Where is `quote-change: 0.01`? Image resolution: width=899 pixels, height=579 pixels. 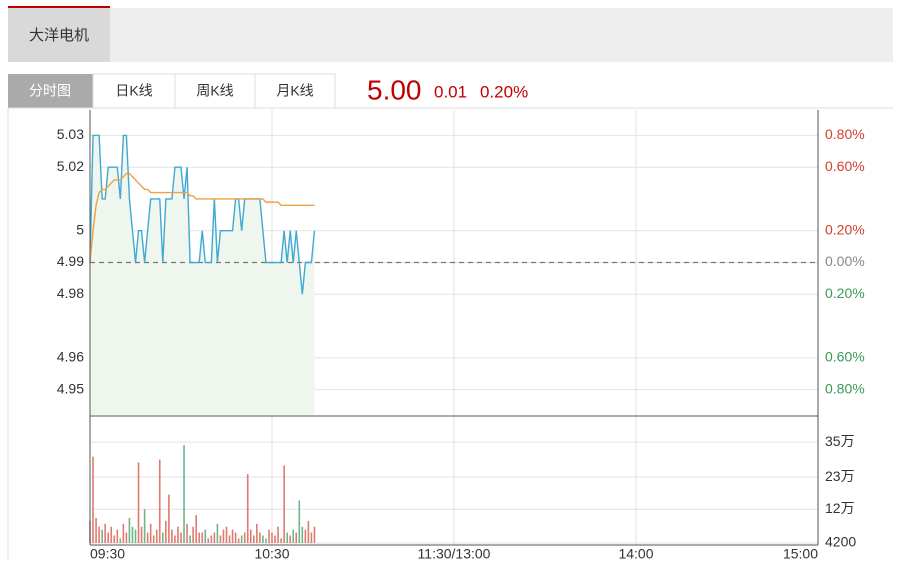
quote-change: 0.01 is located at coordinates (450, 91).